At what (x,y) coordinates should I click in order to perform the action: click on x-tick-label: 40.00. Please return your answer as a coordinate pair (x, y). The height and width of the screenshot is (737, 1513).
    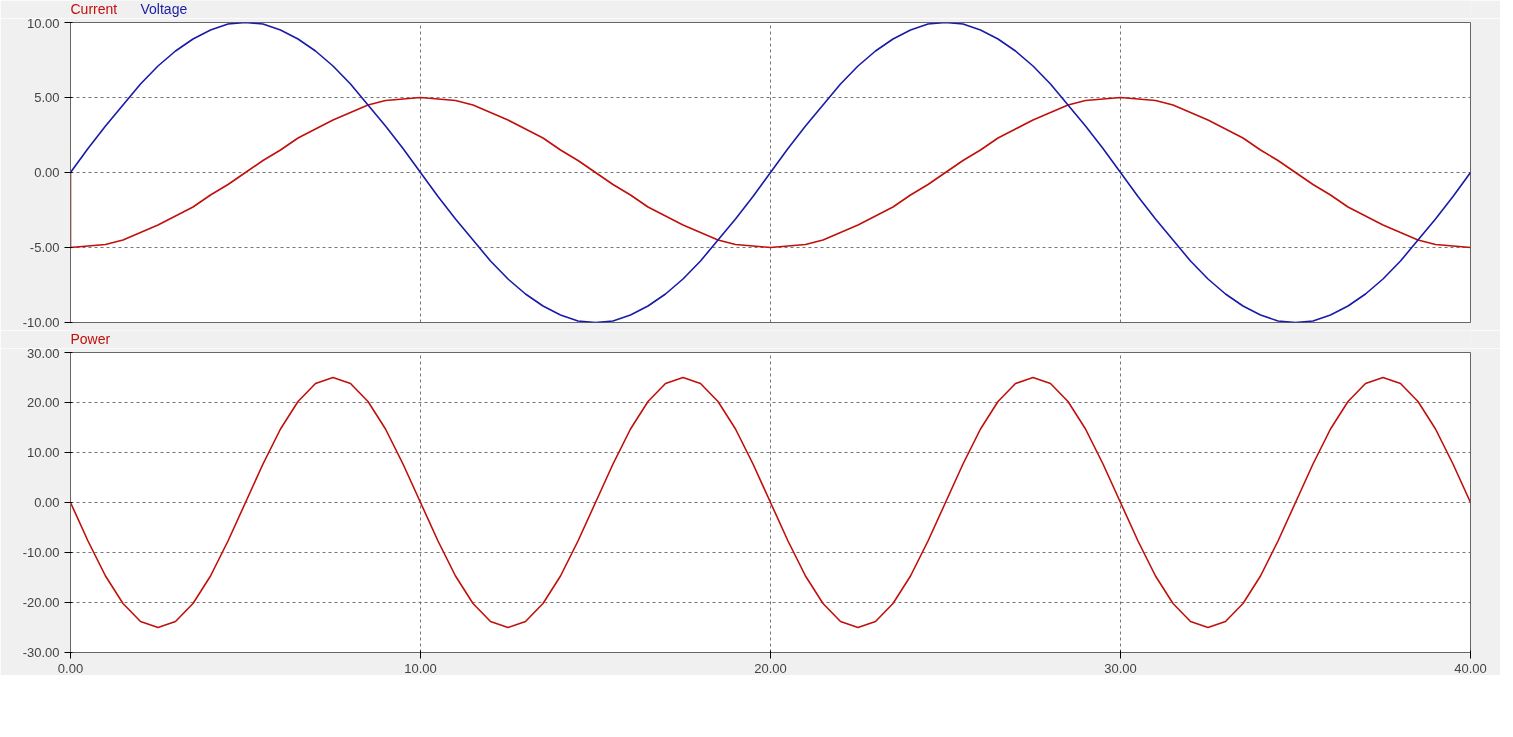
    Looking at the image, I should click on (1470, 668).